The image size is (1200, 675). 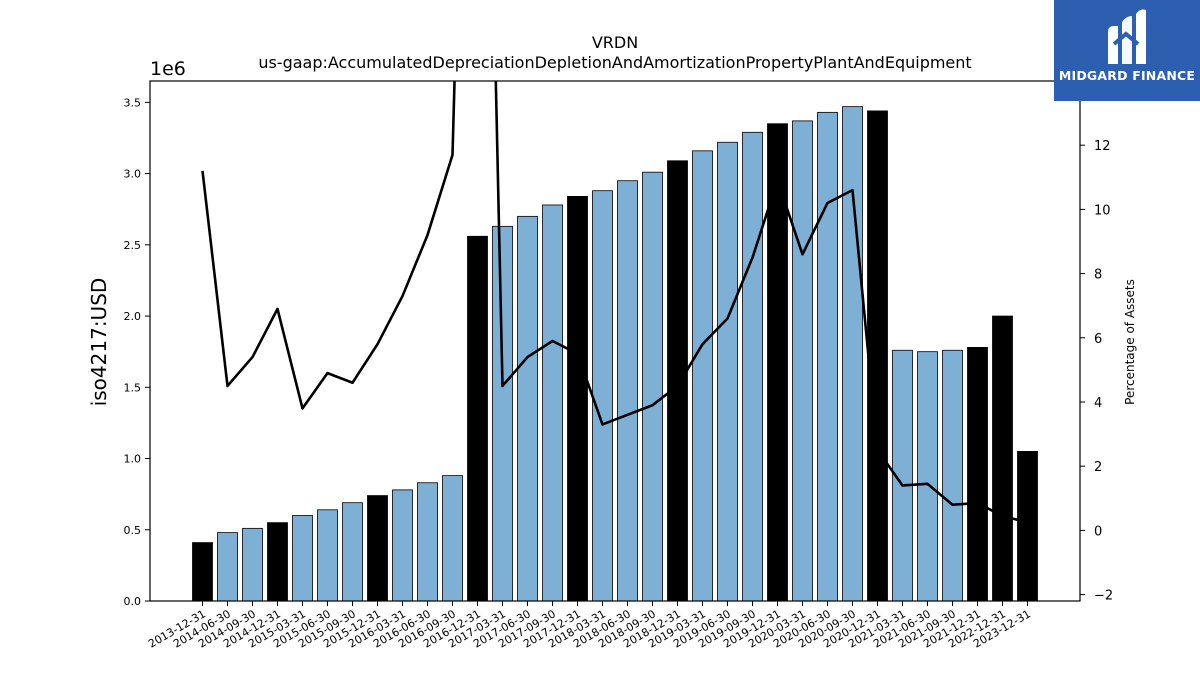 What do you see at coordinates (1102, 210) in the screenshot?
I see `y2-tick-label: 10` at bounding box center [1102, 210].